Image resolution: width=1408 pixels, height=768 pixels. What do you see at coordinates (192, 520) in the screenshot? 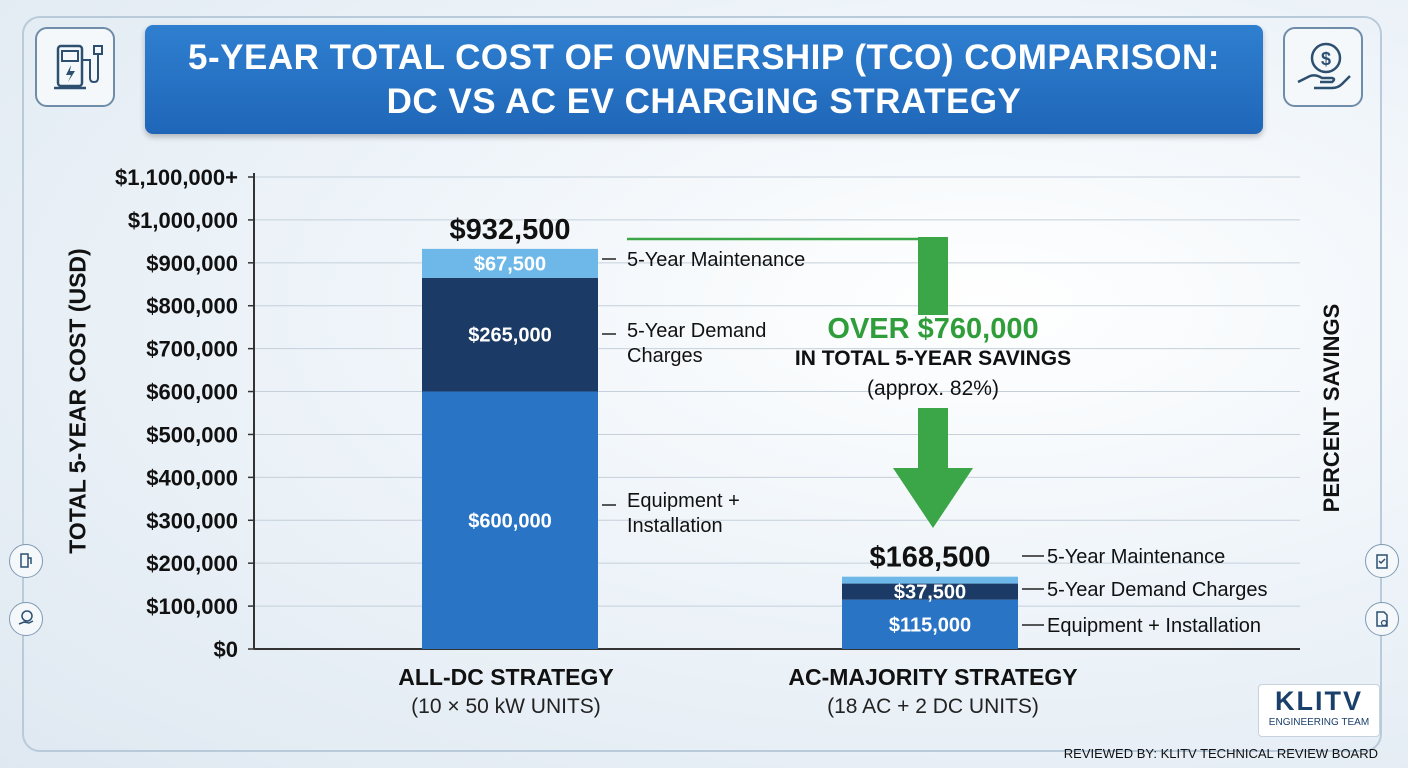
I see `y-tick-label: $300,000` at bounding box center [192, 520].